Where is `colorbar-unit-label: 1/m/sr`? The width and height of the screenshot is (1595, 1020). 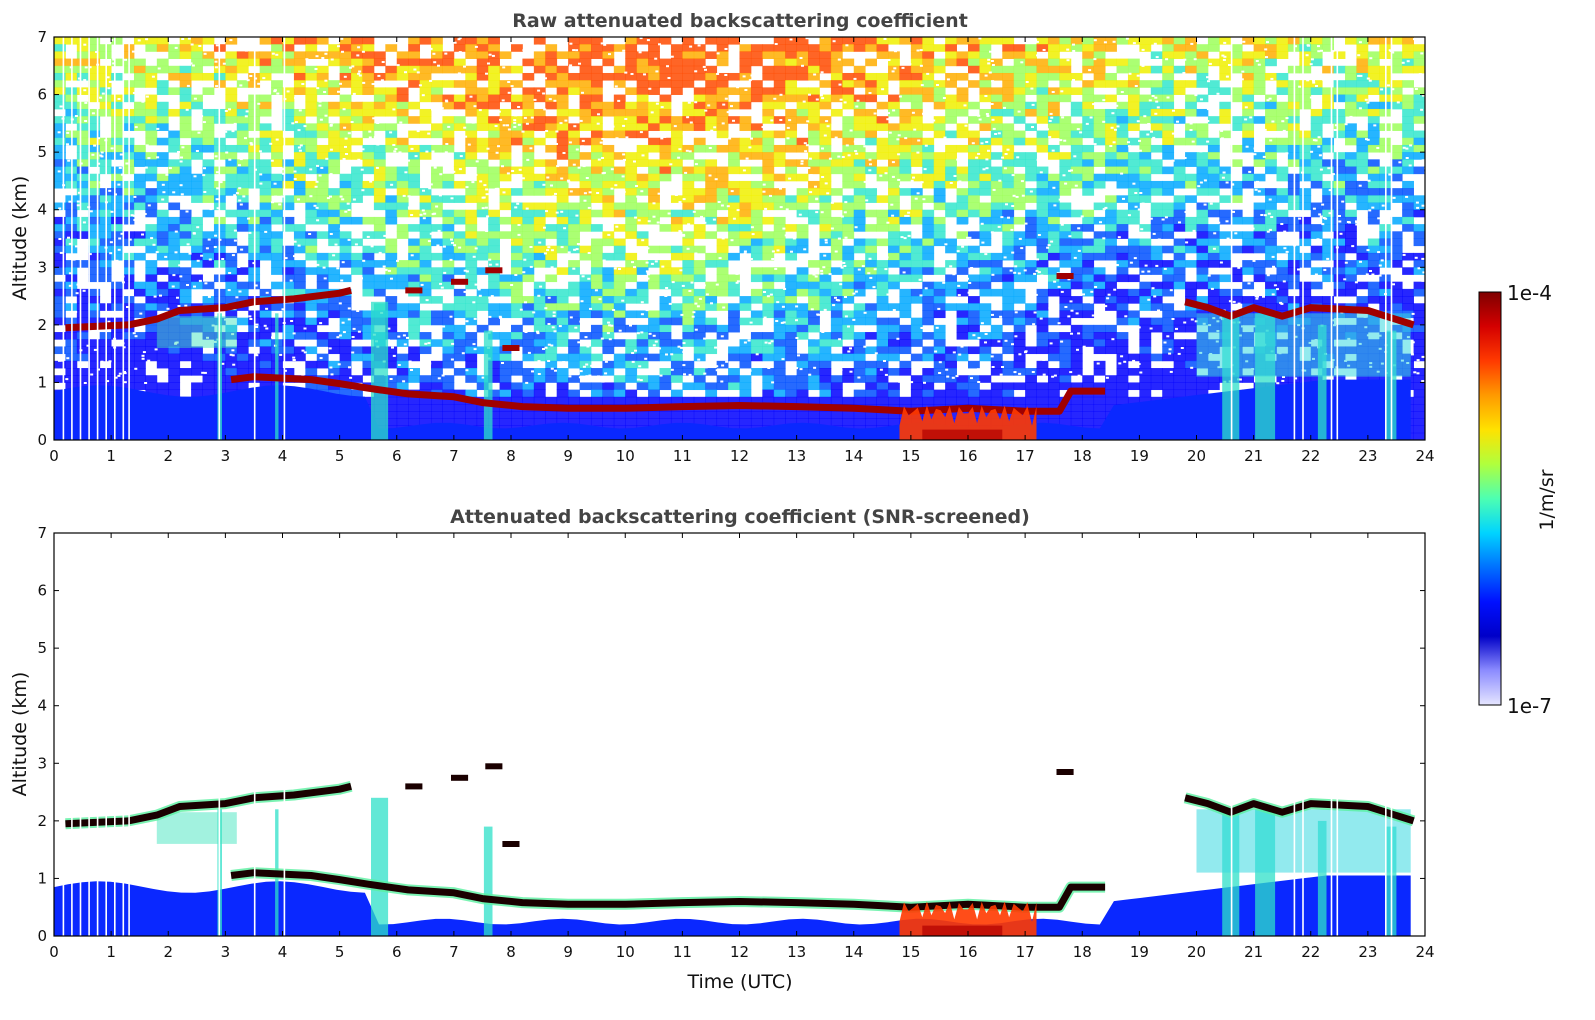 colorbar-unit-label: 1/m/sr is located at coordinates (1547, 499).